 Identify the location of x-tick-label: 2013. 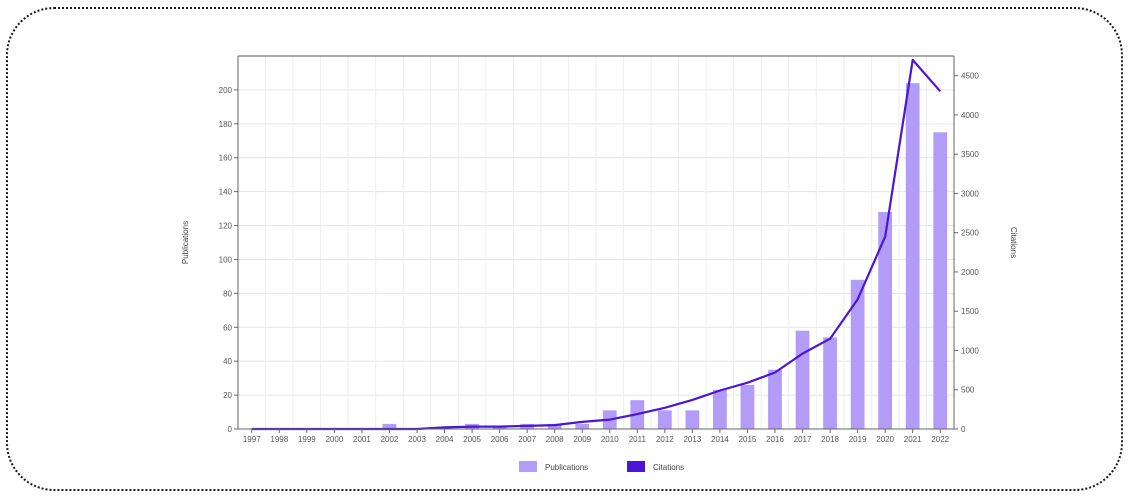
(692, 439).